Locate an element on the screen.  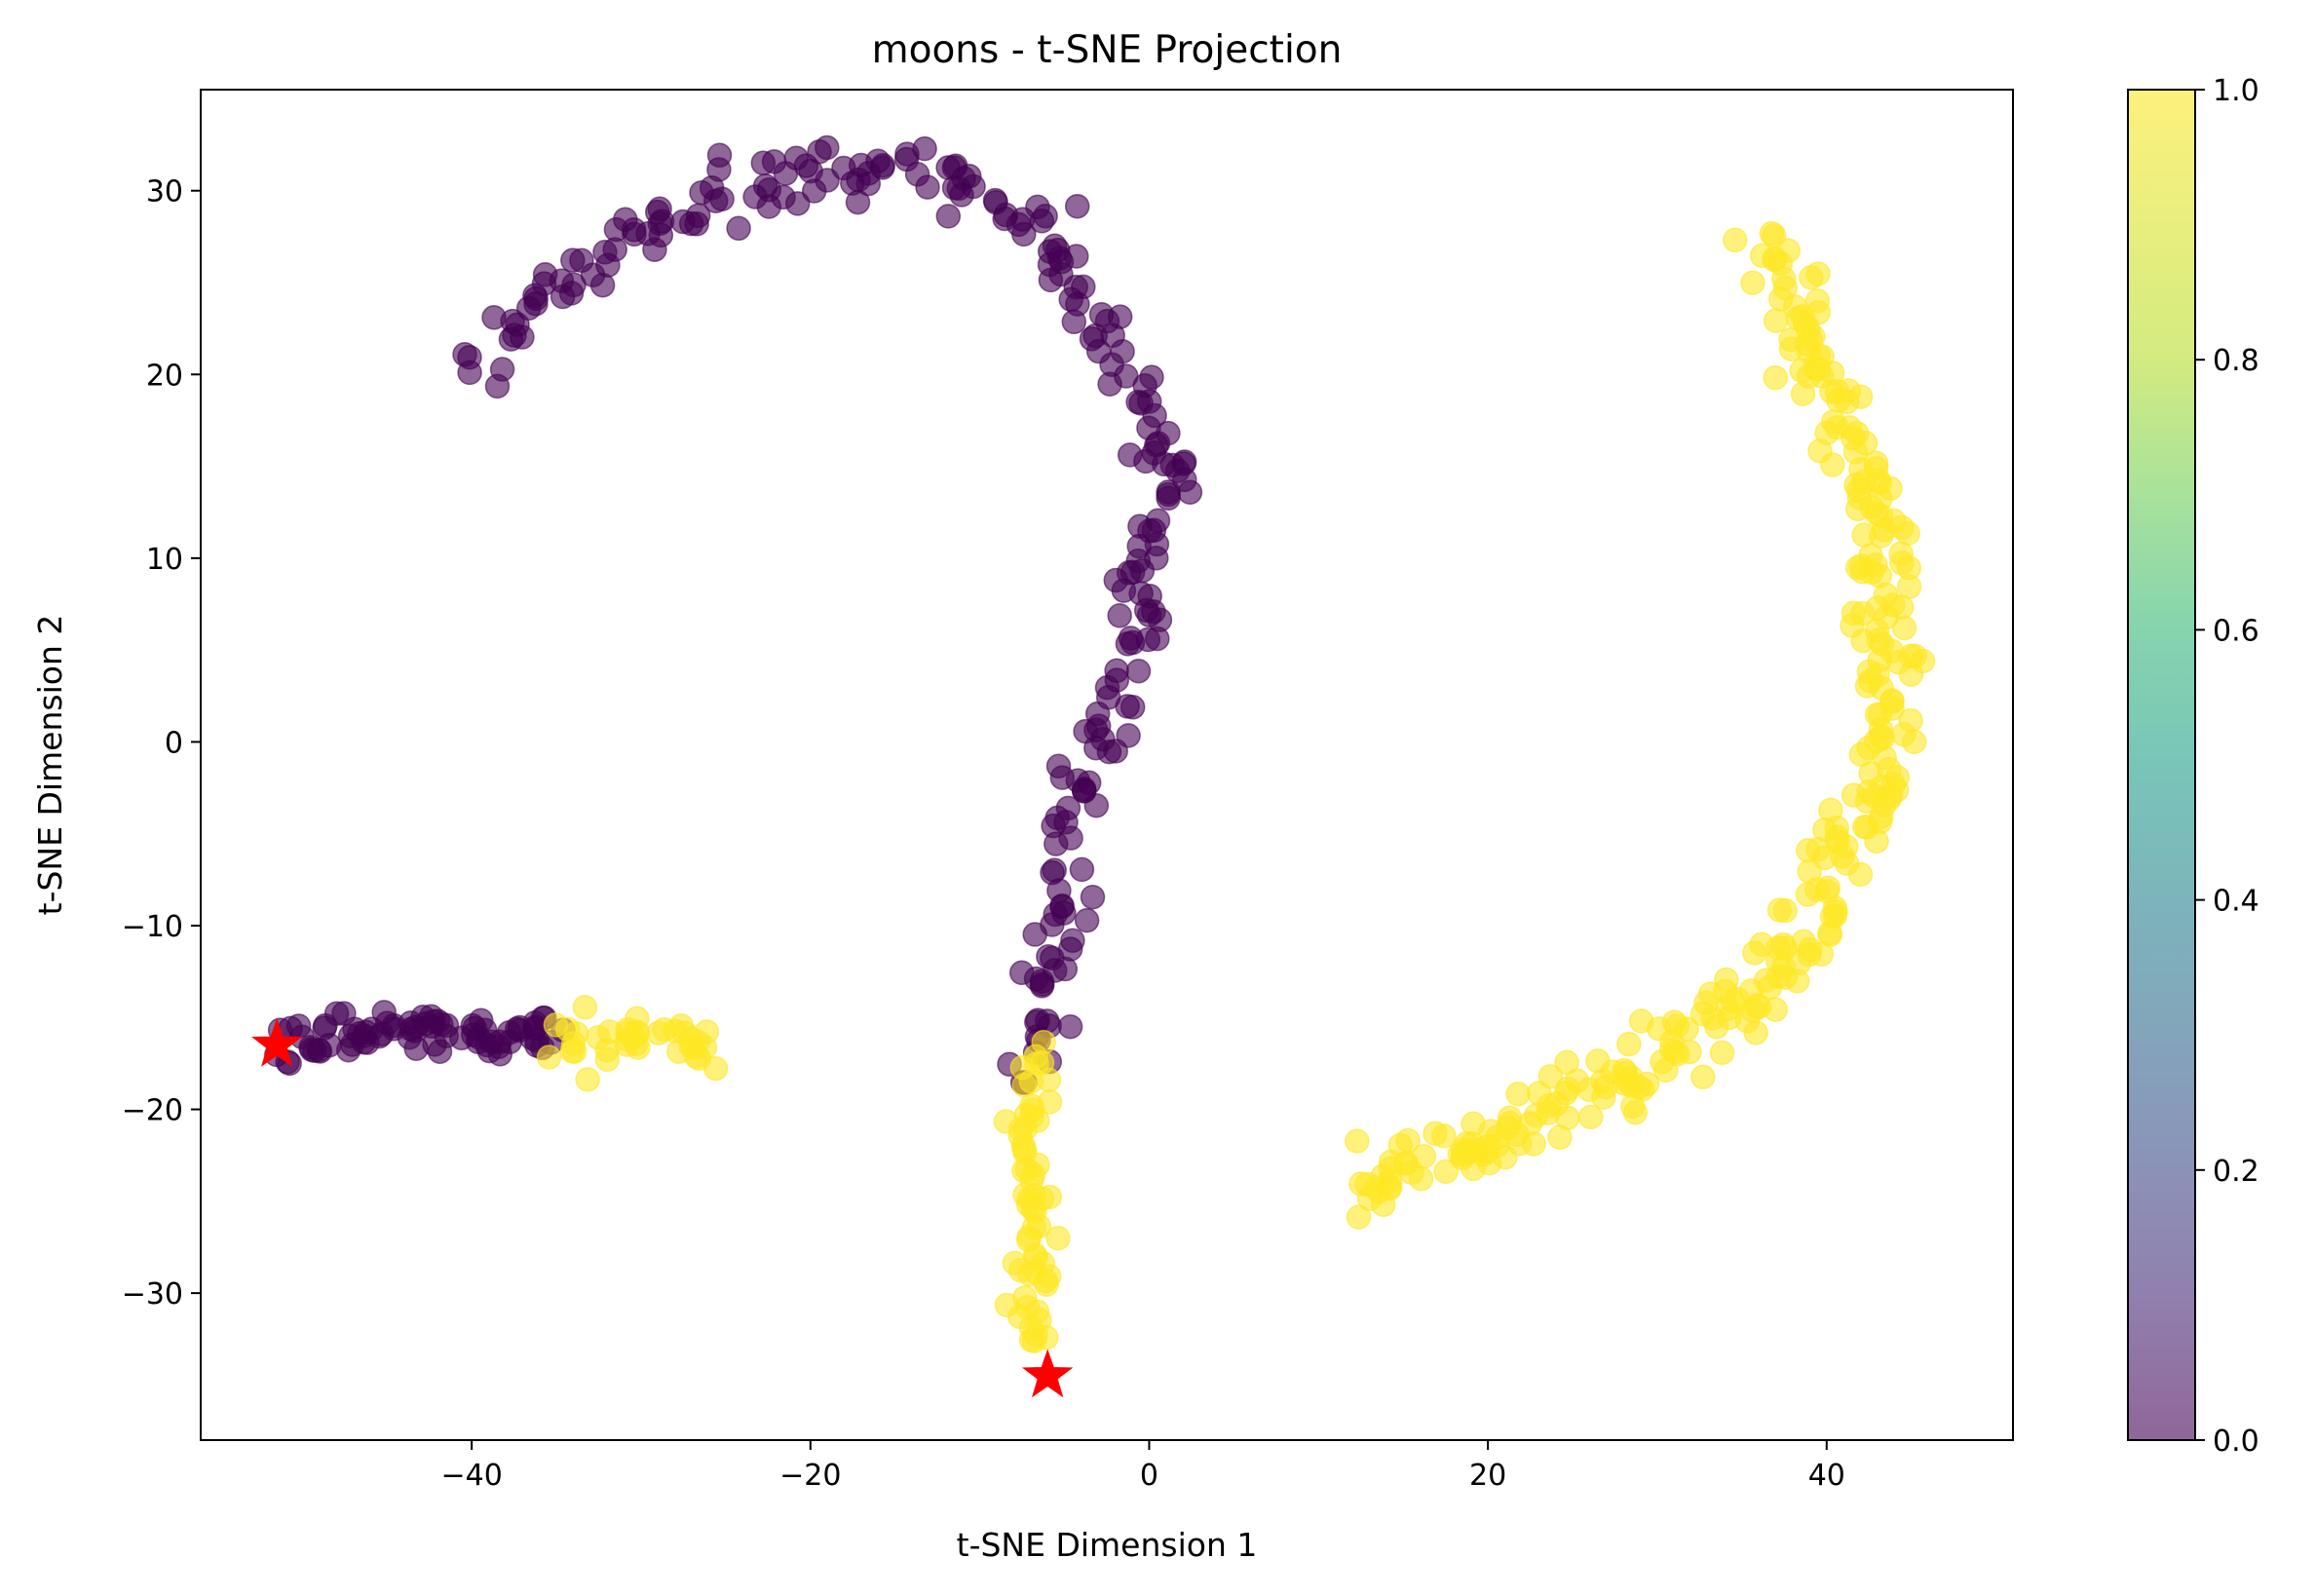
colorbar: 0.0 0.2 0.4 0.6 0.8 1.0 is located at coordinates (2193, 766).